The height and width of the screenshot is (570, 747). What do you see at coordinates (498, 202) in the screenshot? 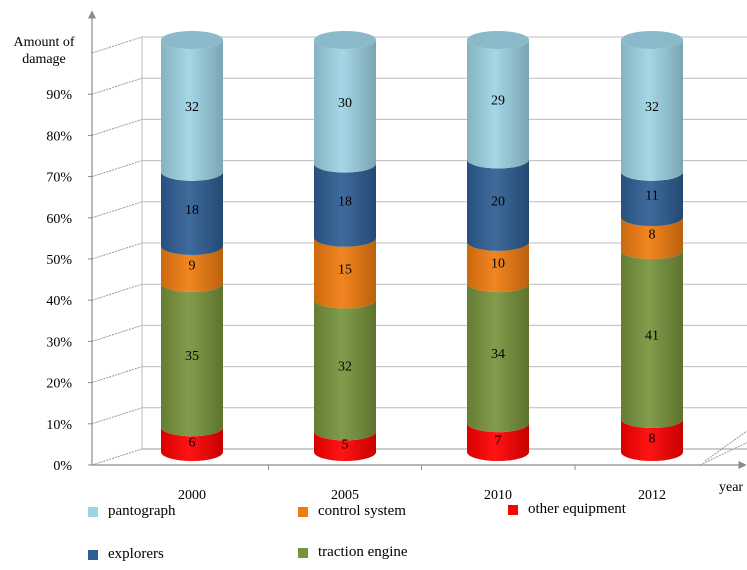
I see `data-label: 20` at bounding box center [498, 202].